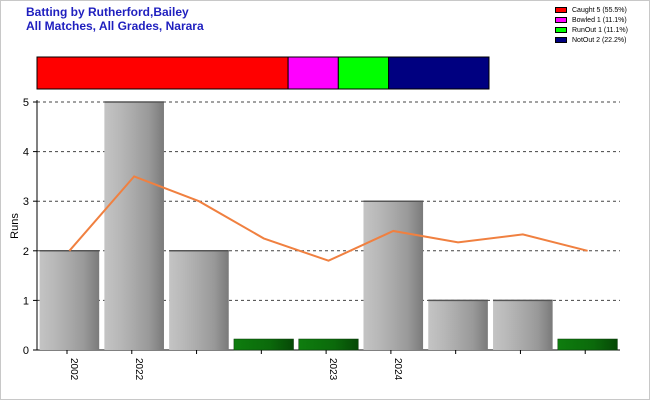  Describe the element at coordinates (599, 40) in the screenshot. I see `legend-label: NotOut 2 (22.2%)` at that location.